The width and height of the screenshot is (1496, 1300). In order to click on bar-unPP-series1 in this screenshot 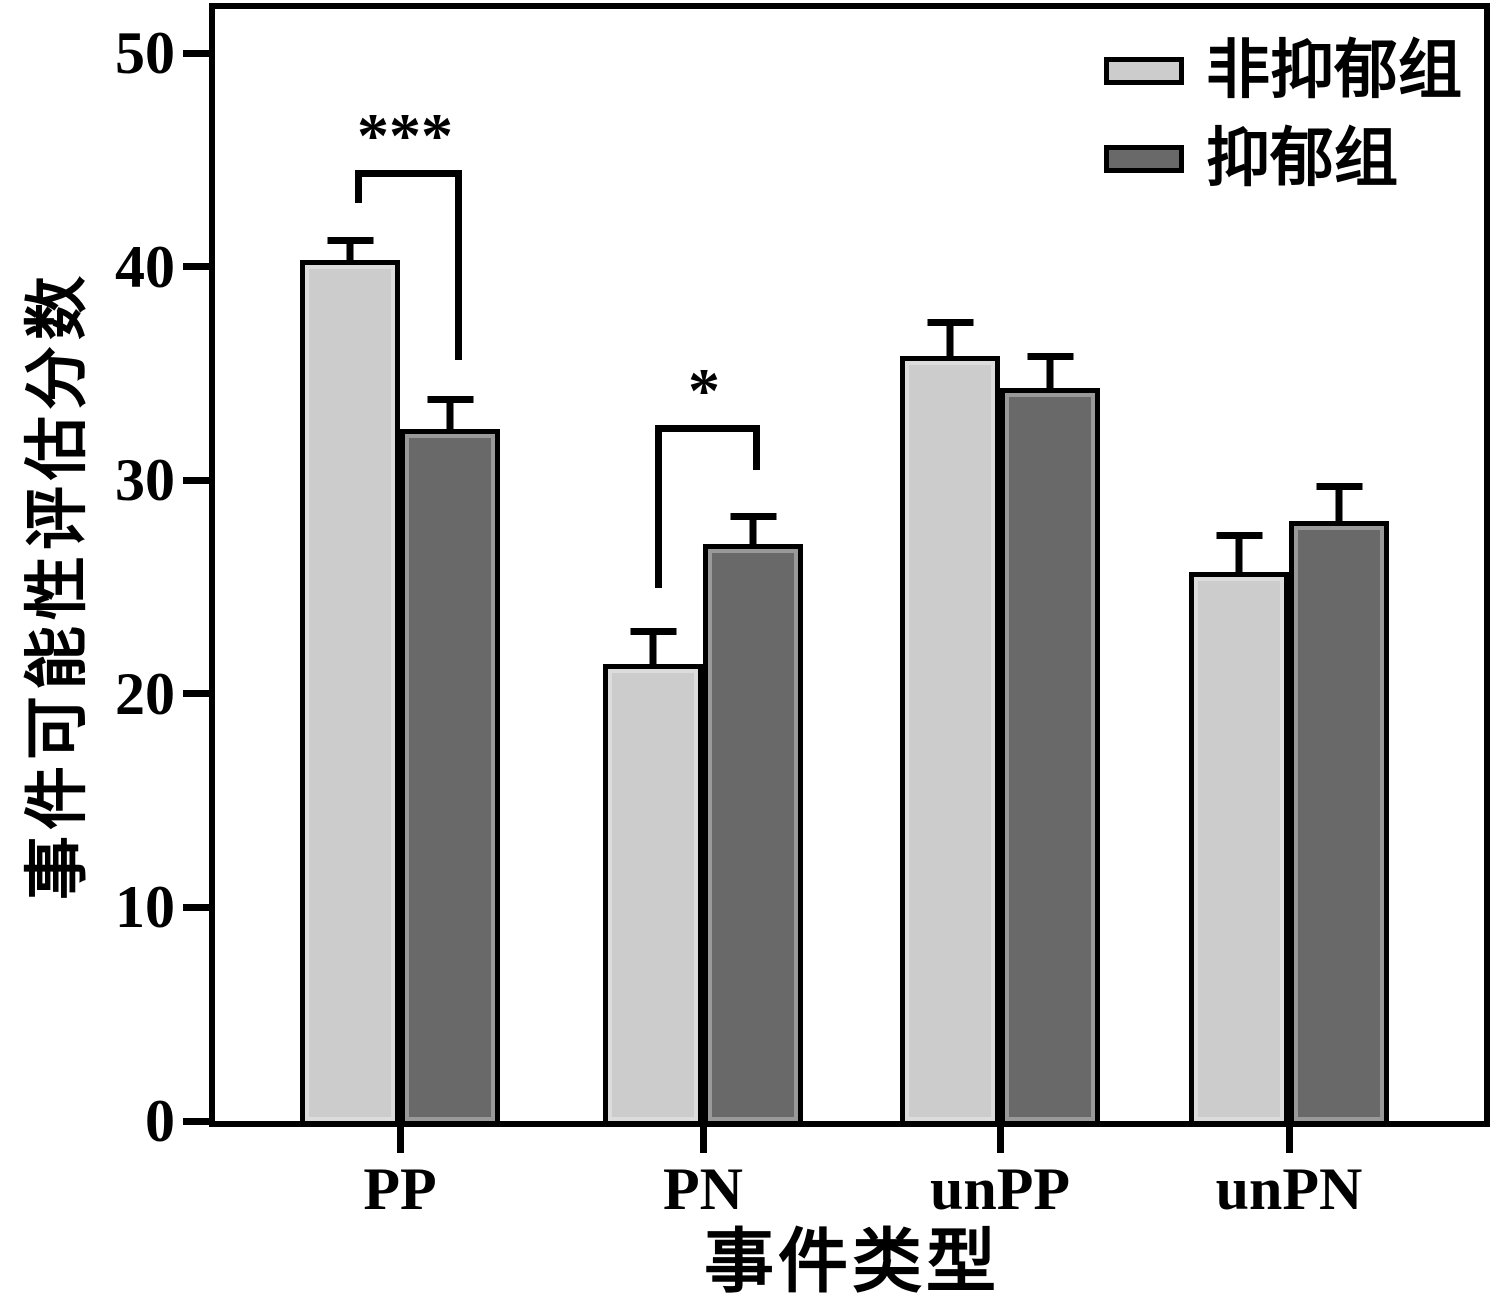, I will do `click(1050, 736)`.